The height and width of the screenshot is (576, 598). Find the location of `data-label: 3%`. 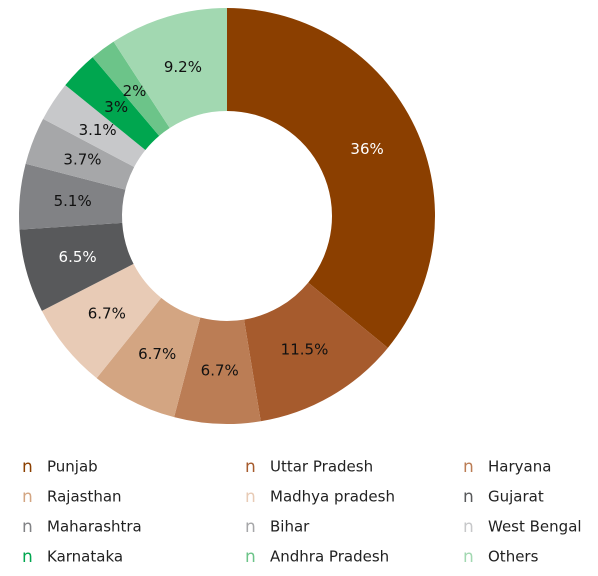

data-label: 3% is located at coordinates (116, 107).